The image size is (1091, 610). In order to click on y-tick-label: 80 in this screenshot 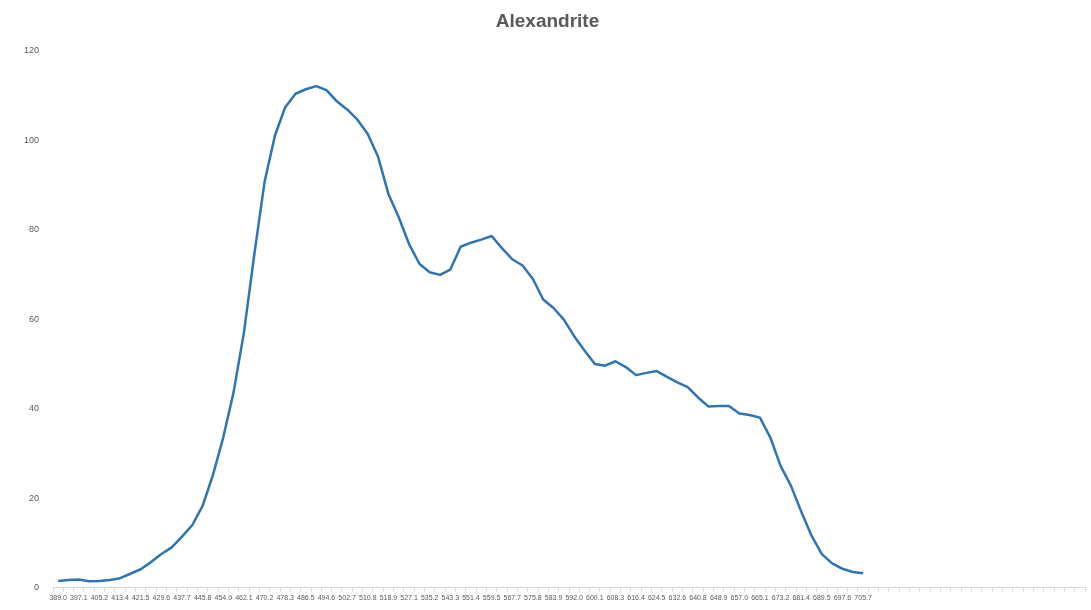, I will do `click(34, 229)`.